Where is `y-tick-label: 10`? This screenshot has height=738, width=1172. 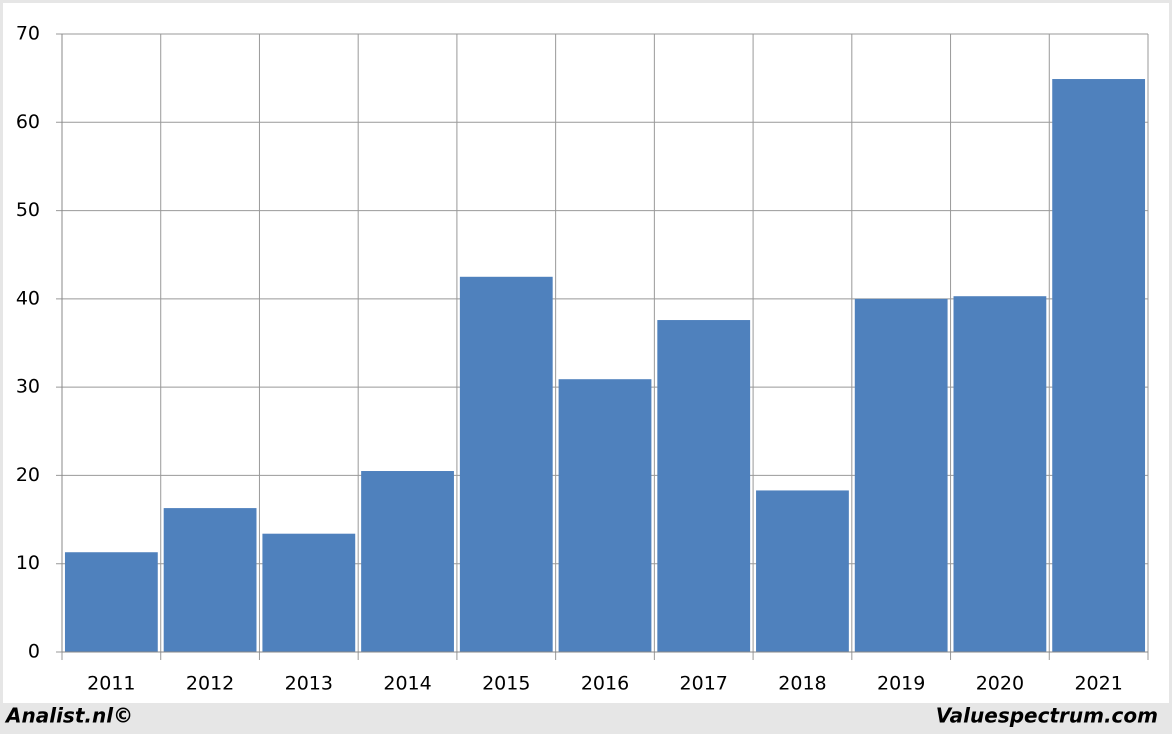
y-tick-label: 10 is located at coordinates (28, 563).